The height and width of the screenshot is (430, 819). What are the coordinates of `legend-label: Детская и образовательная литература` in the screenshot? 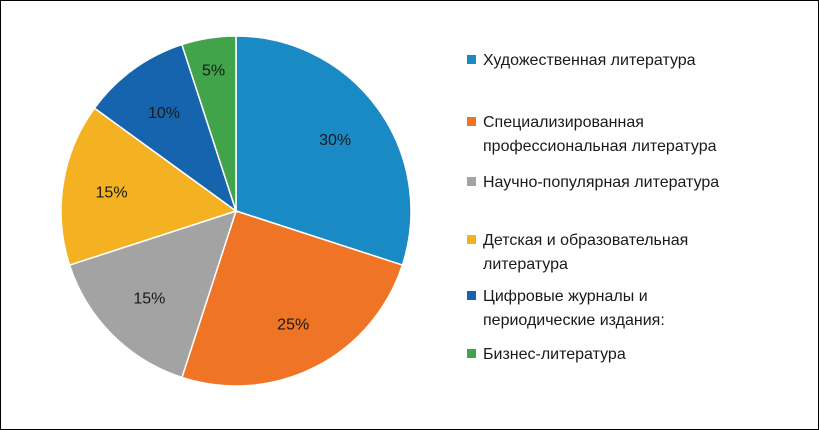 It's located at (643, 253).